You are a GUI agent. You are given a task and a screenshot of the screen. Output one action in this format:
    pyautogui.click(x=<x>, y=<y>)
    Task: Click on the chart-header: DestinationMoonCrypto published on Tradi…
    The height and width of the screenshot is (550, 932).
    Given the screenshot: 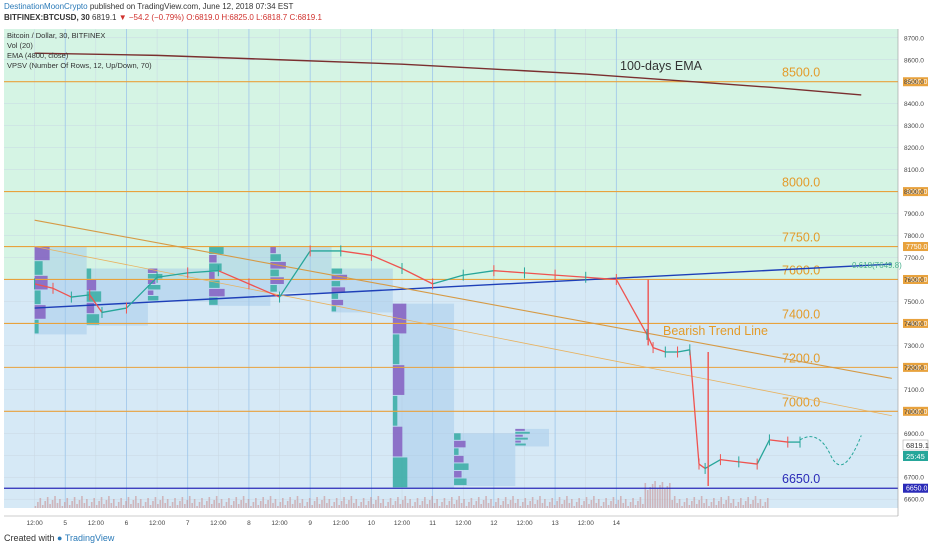 What is the action you would take?
    pyautogui.click(x=466, y=12)
    